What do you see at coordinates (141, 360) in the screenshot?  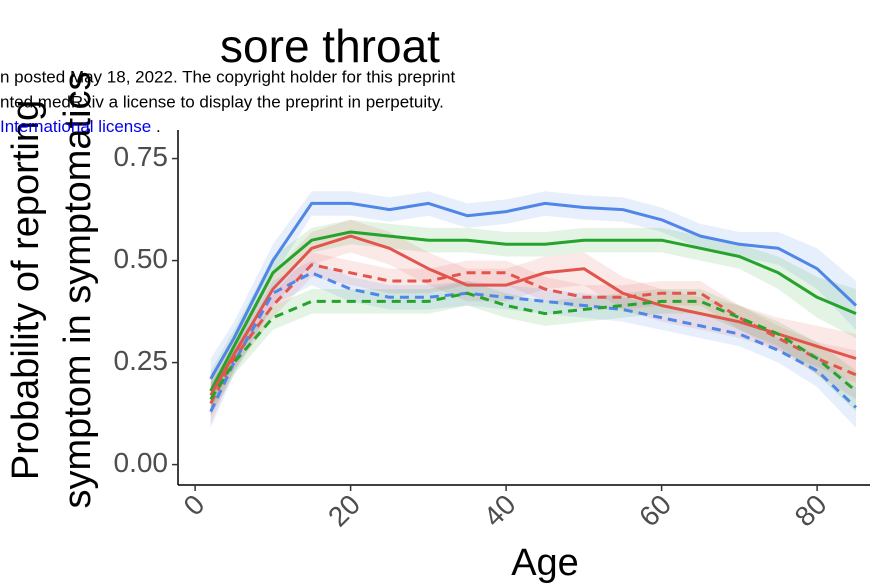 I see `y-tick-label: 0.25` at bounding box center [141, 360].